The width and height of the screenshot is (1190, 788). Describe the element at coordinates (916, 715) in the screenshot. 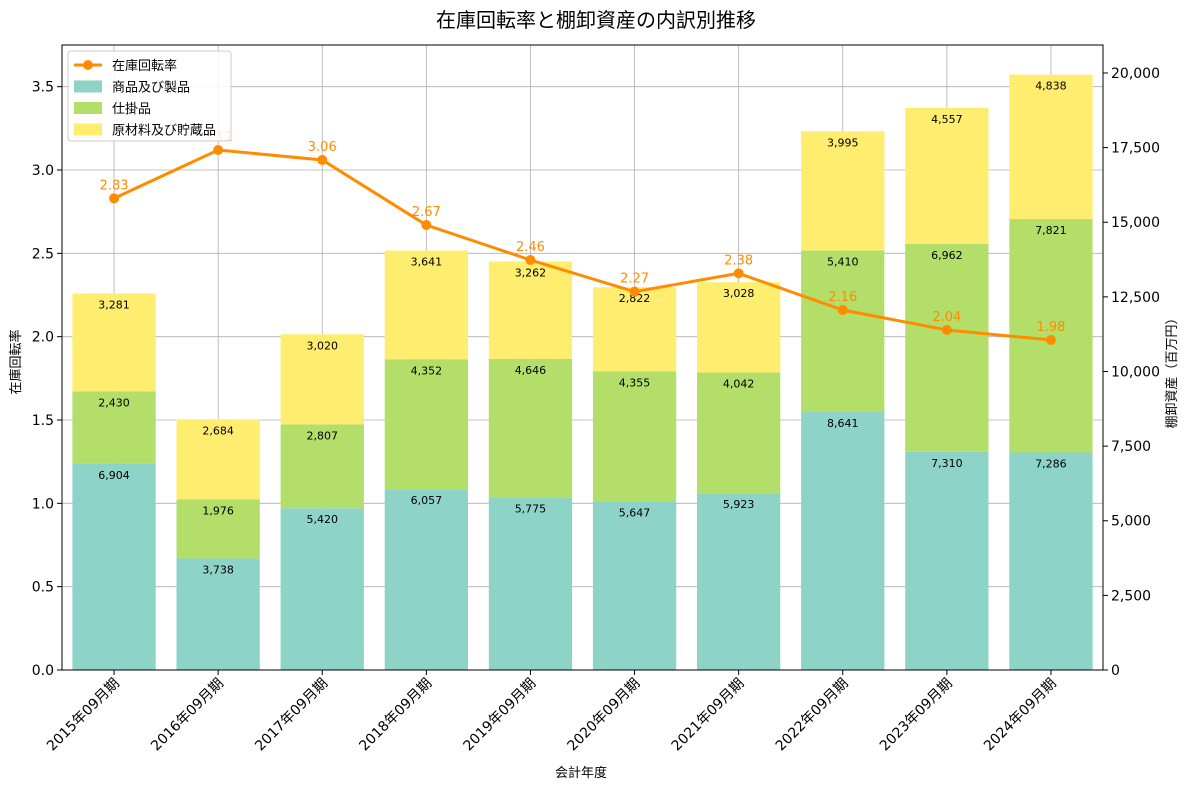

I see `x-tick-label: 2023年09月期` at that location.